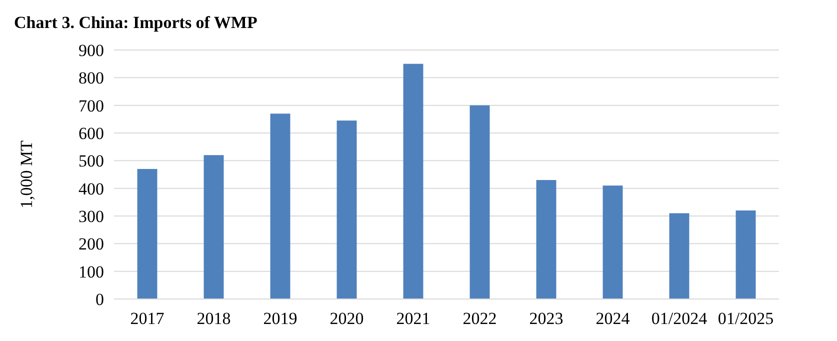 This screenshot has width=837, height=341. Describe the element at coordinates (347, 318) in the screenshot. I see `x-tick-label: 2020` at that location.